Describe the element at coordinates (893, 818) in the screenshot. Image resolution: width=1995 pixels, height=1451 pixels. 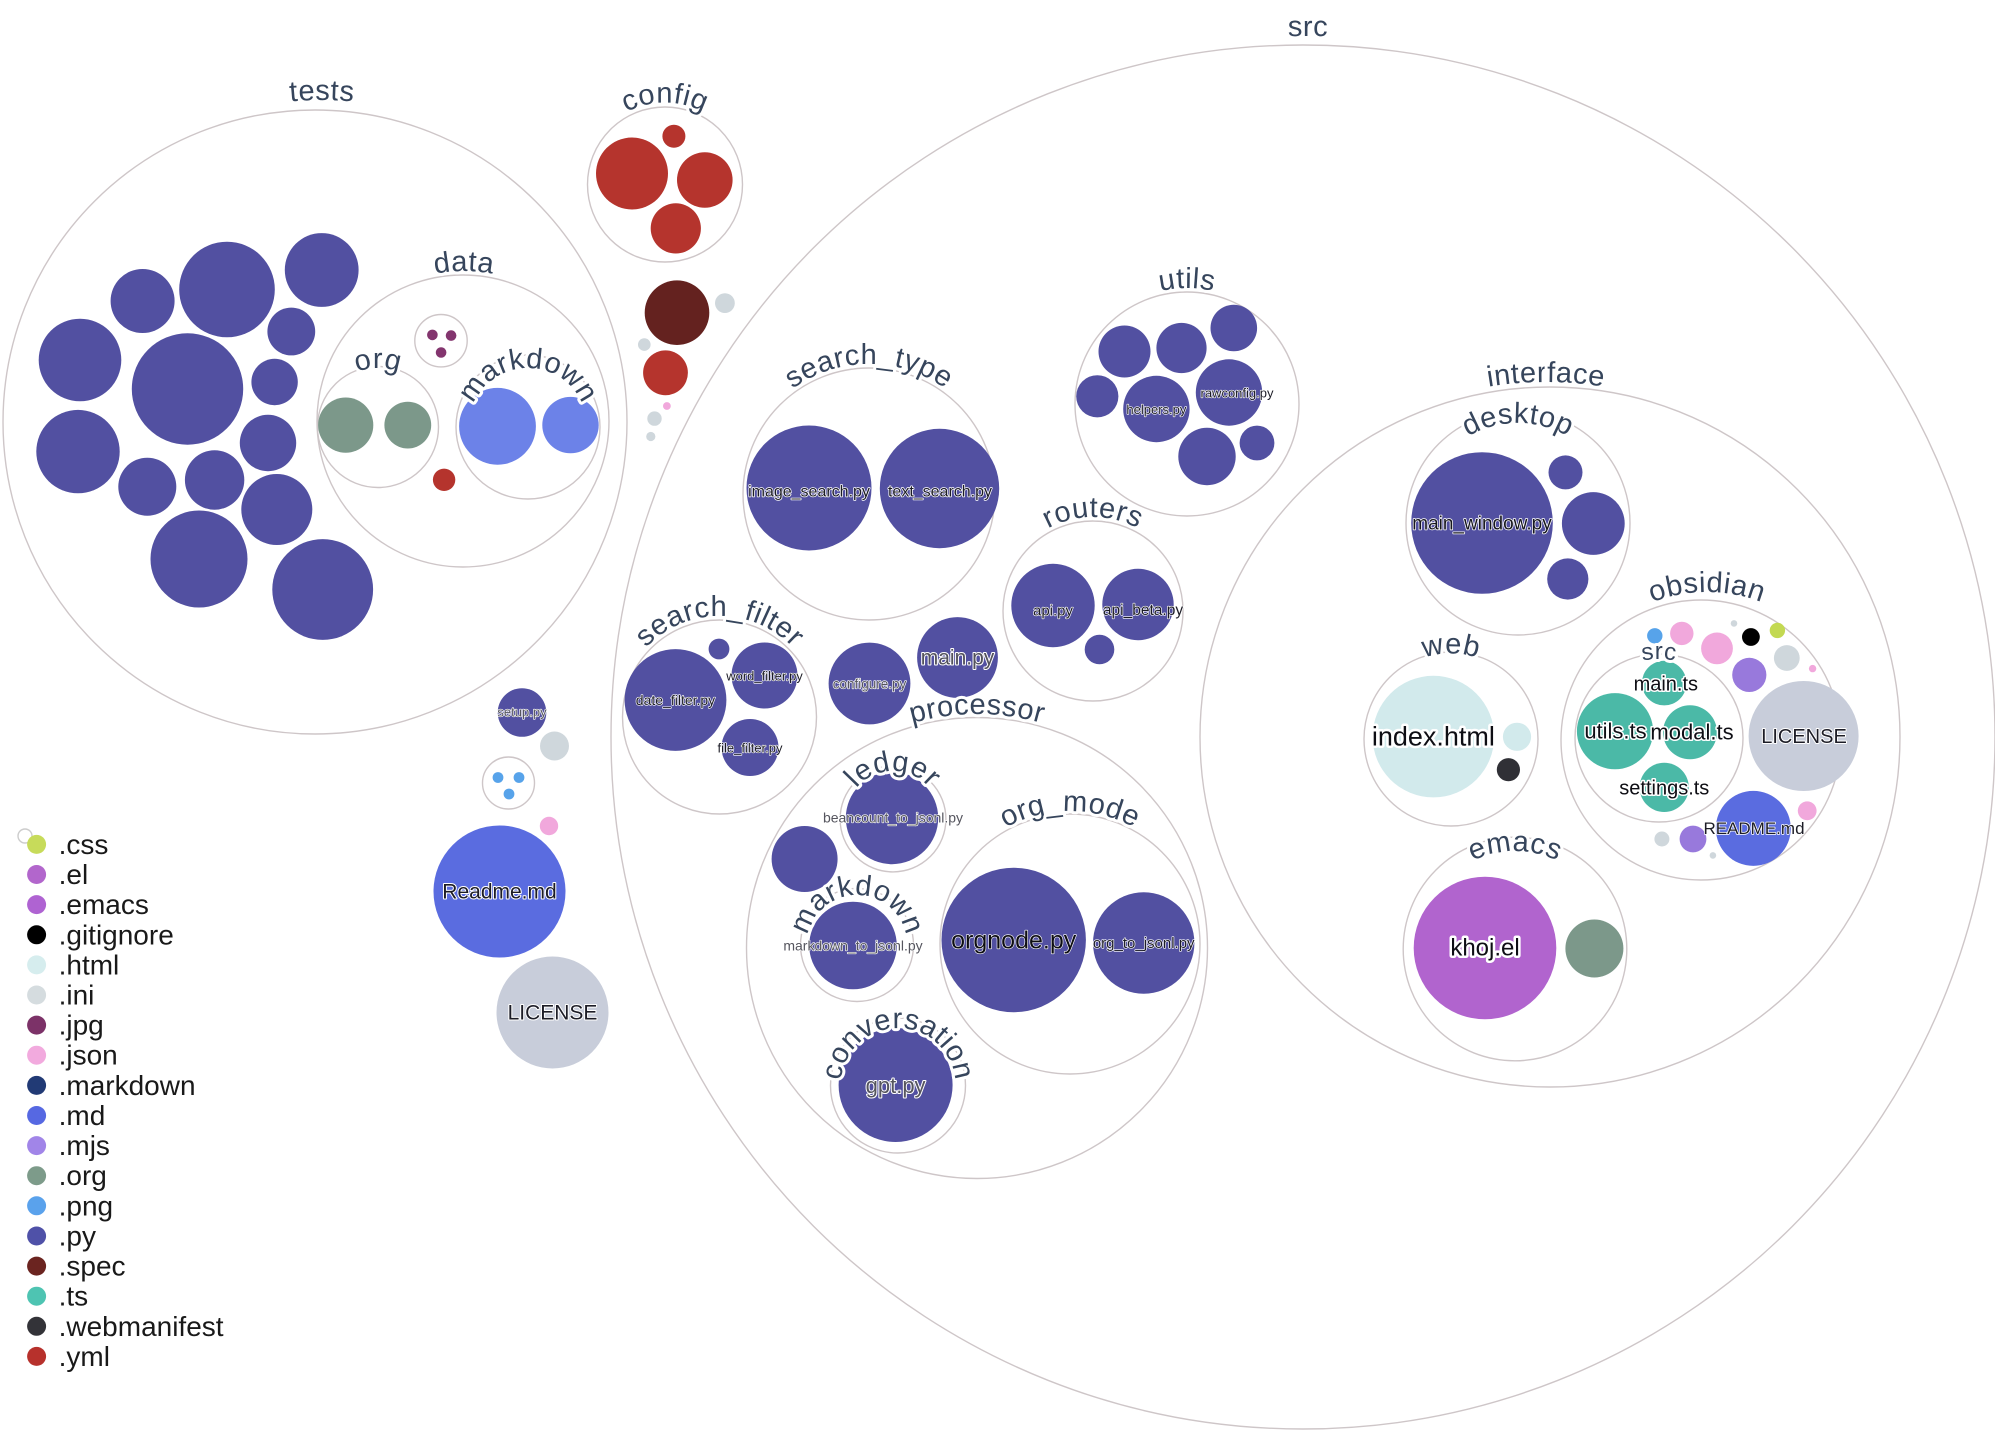
I see `svg-text: beancount_to_jsonl.py` at that location.